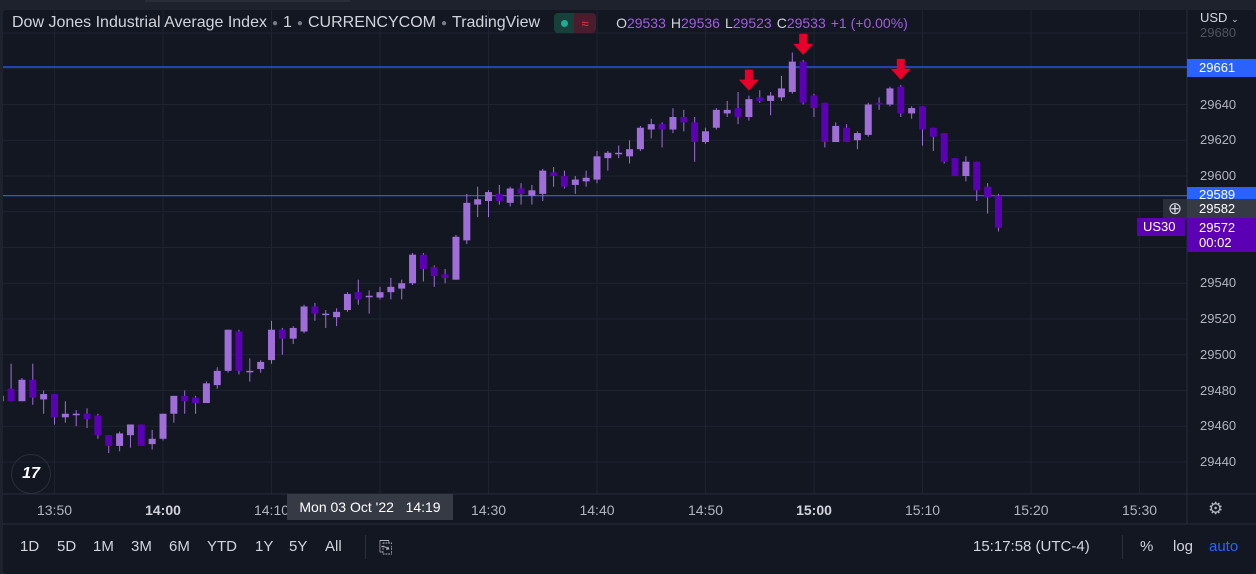 This screenshot has height=574, width=1256. Describe the element at coordinates (222, 546) in the screenshot. I see `range-button-ytd: YTD` at that location.